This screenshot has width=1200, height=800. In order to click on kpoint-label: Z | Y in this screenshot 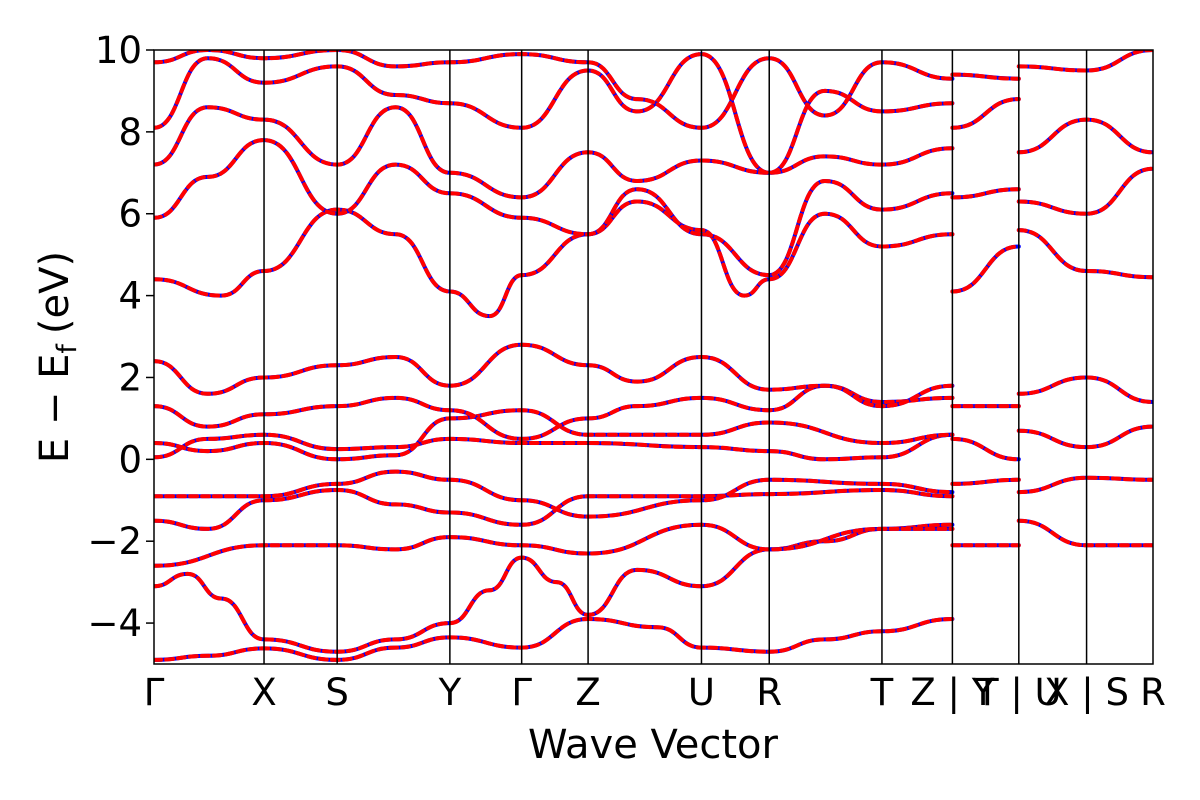, I will do `click(952, 692)`.